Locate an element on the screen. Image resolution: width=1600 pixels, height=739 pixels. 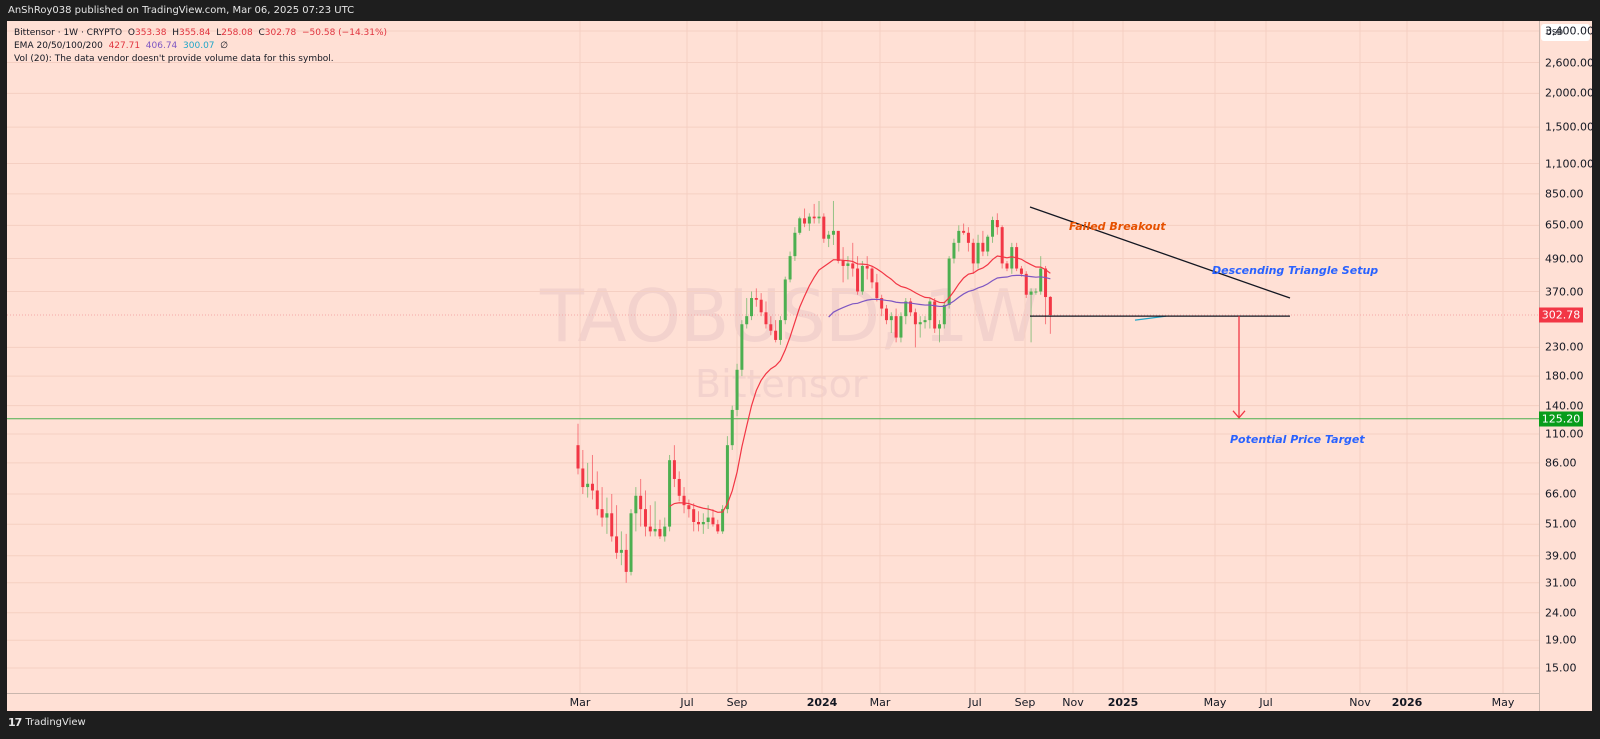
price-tick: 370.00 is located at coordinates (1564, 291).